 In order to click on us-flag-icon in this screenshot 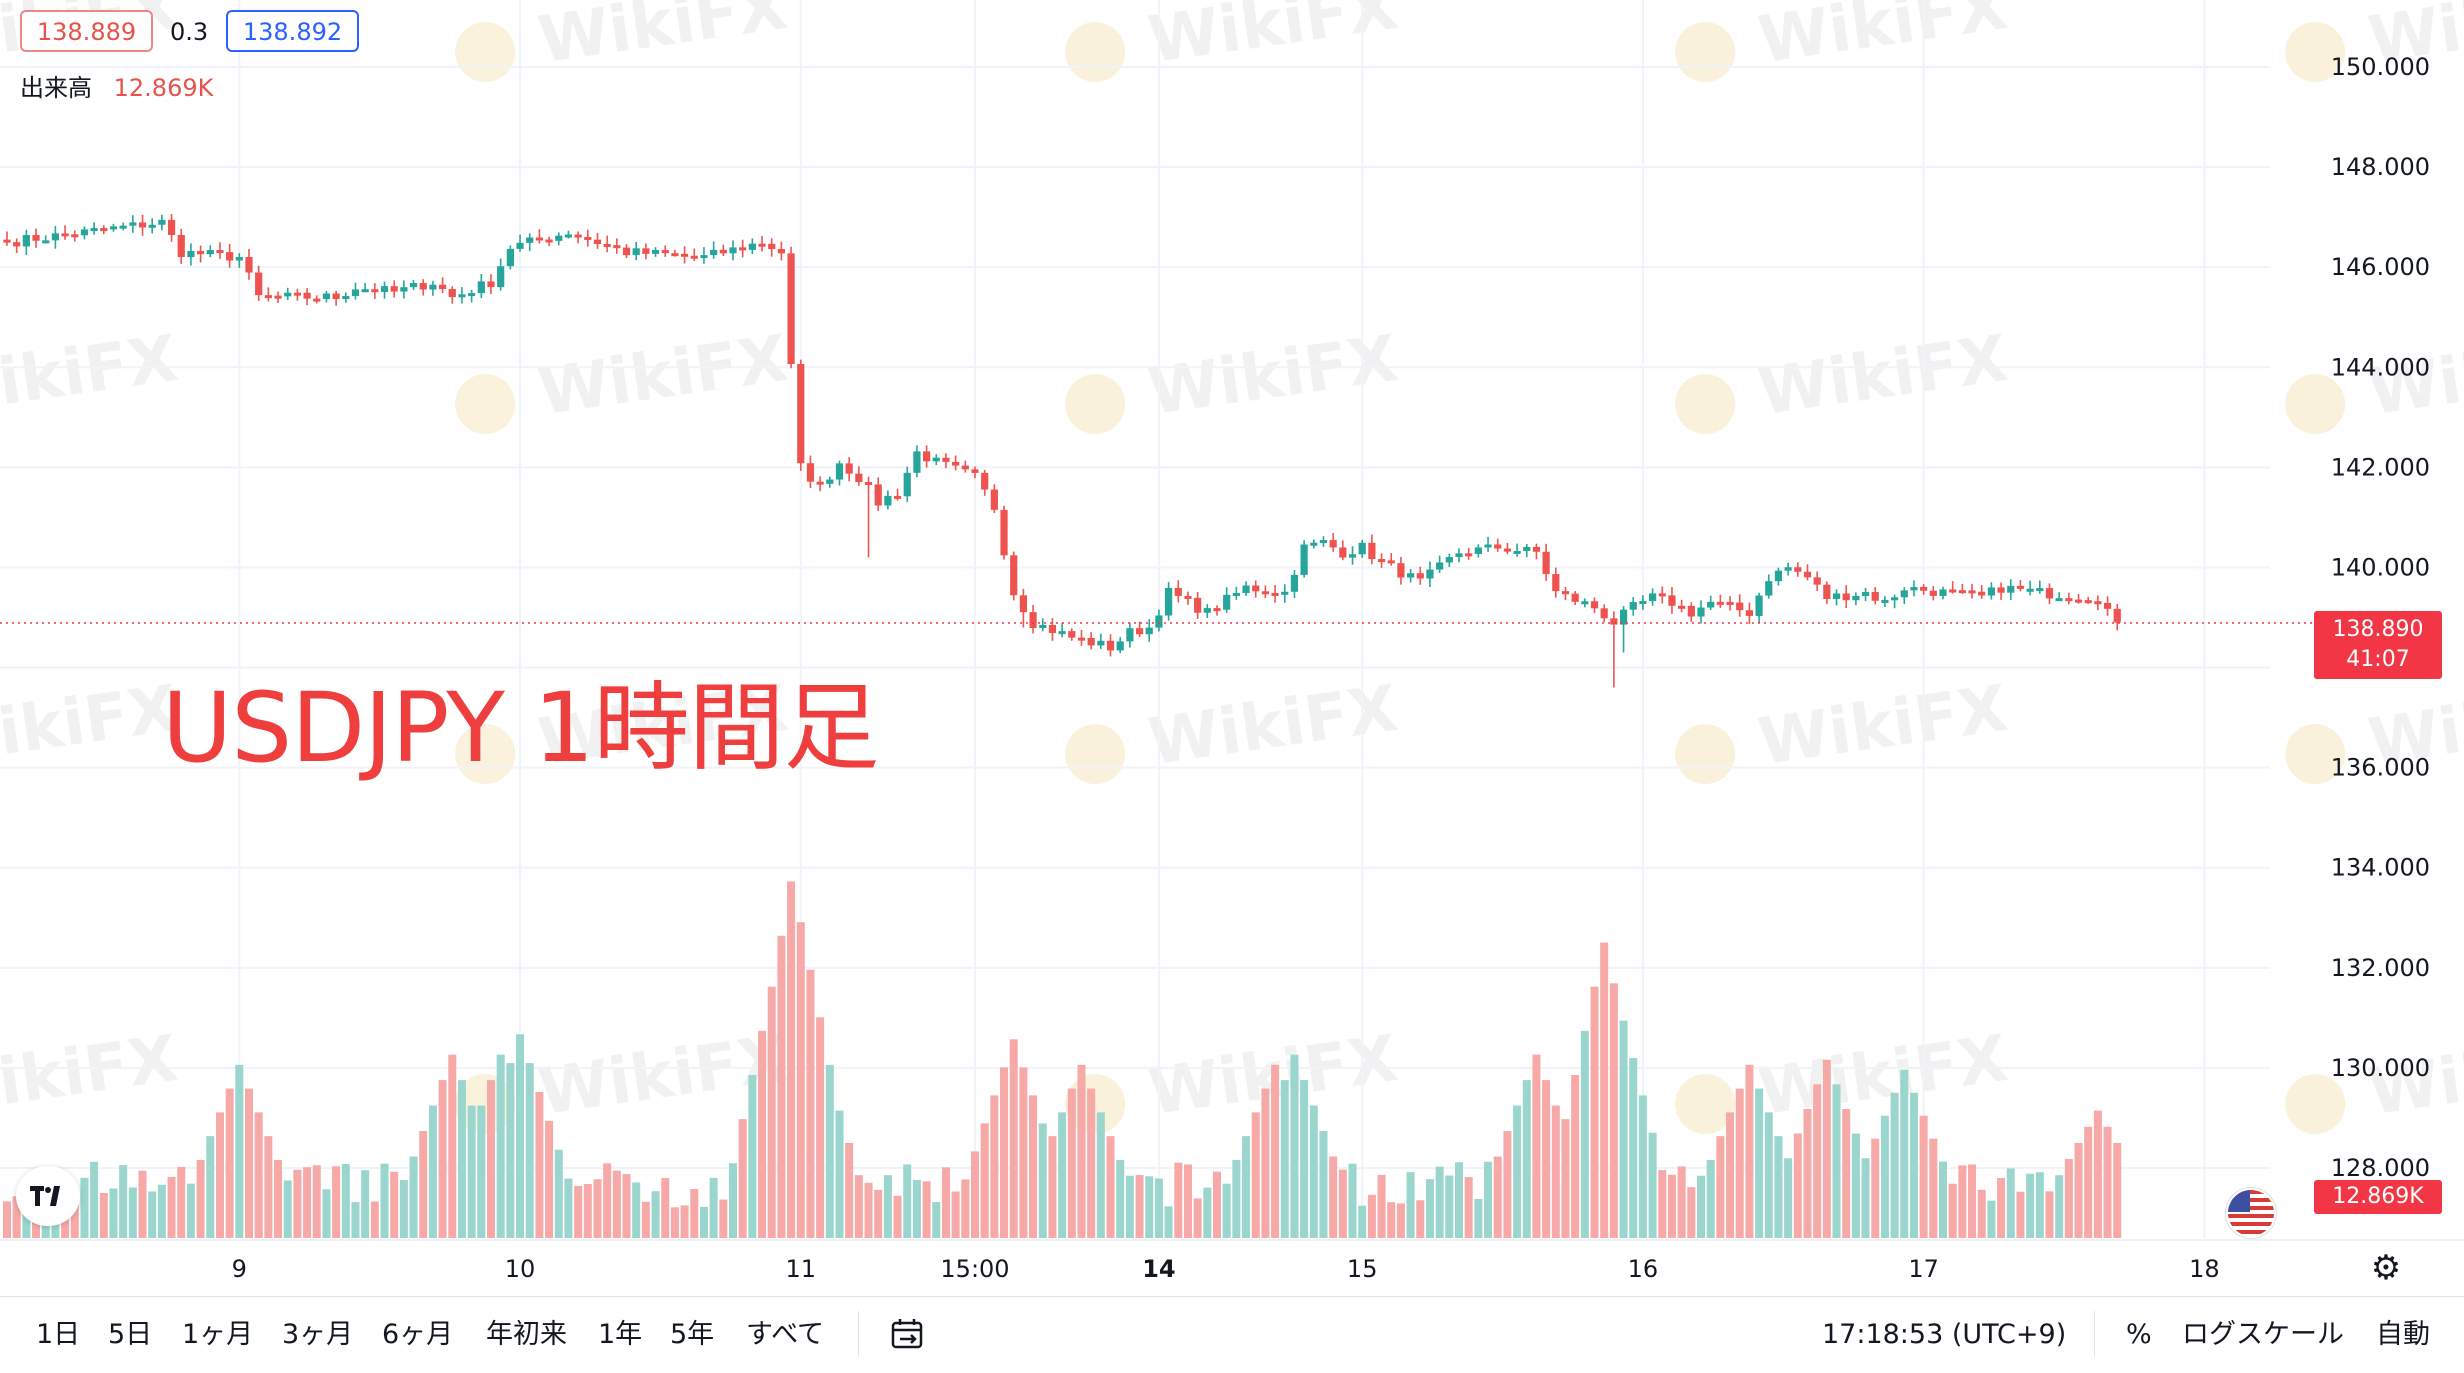, I will do `click(2251, 1213)`.